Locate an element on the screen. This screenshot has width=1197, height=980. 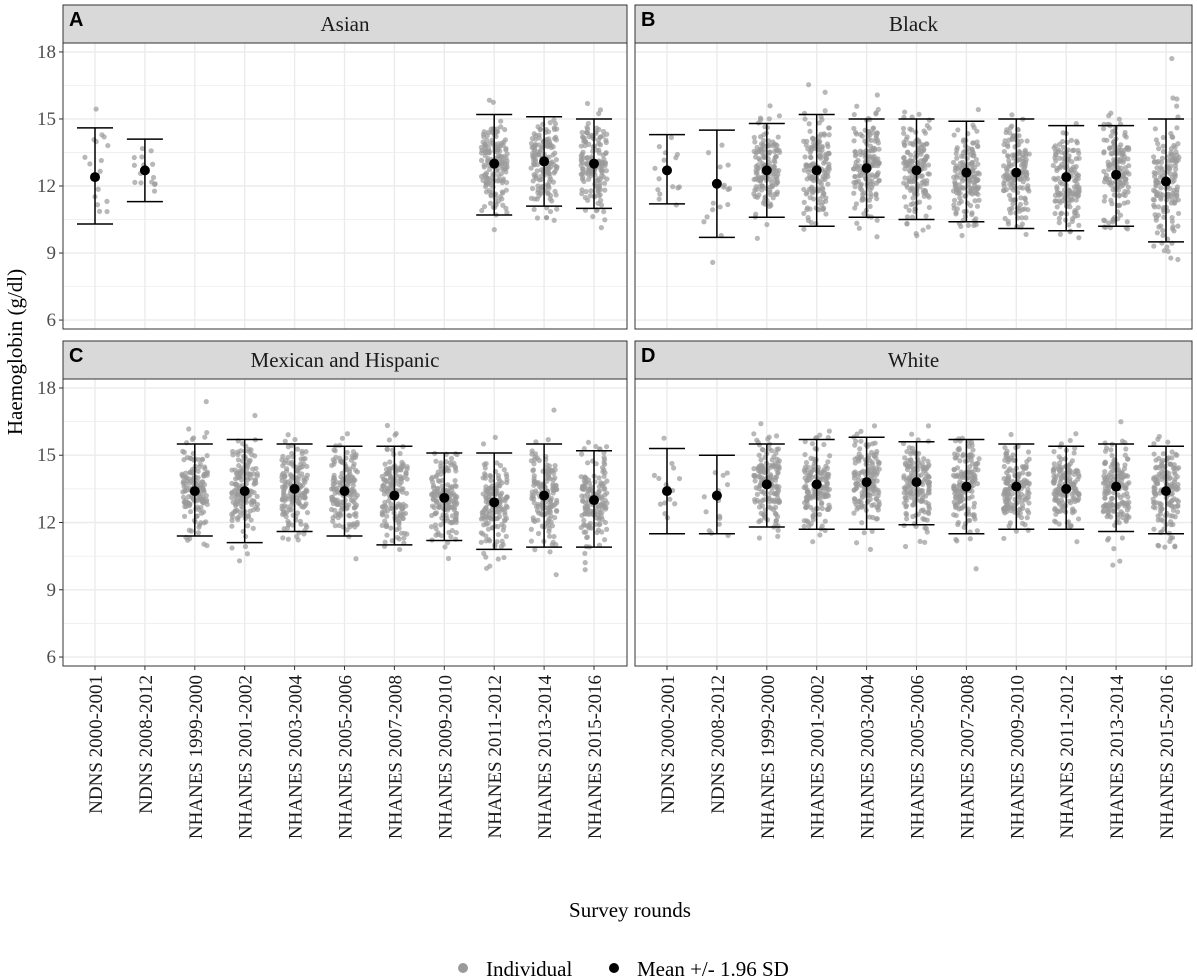
y-tick-label: 18 is located at coordinates (46, 388).